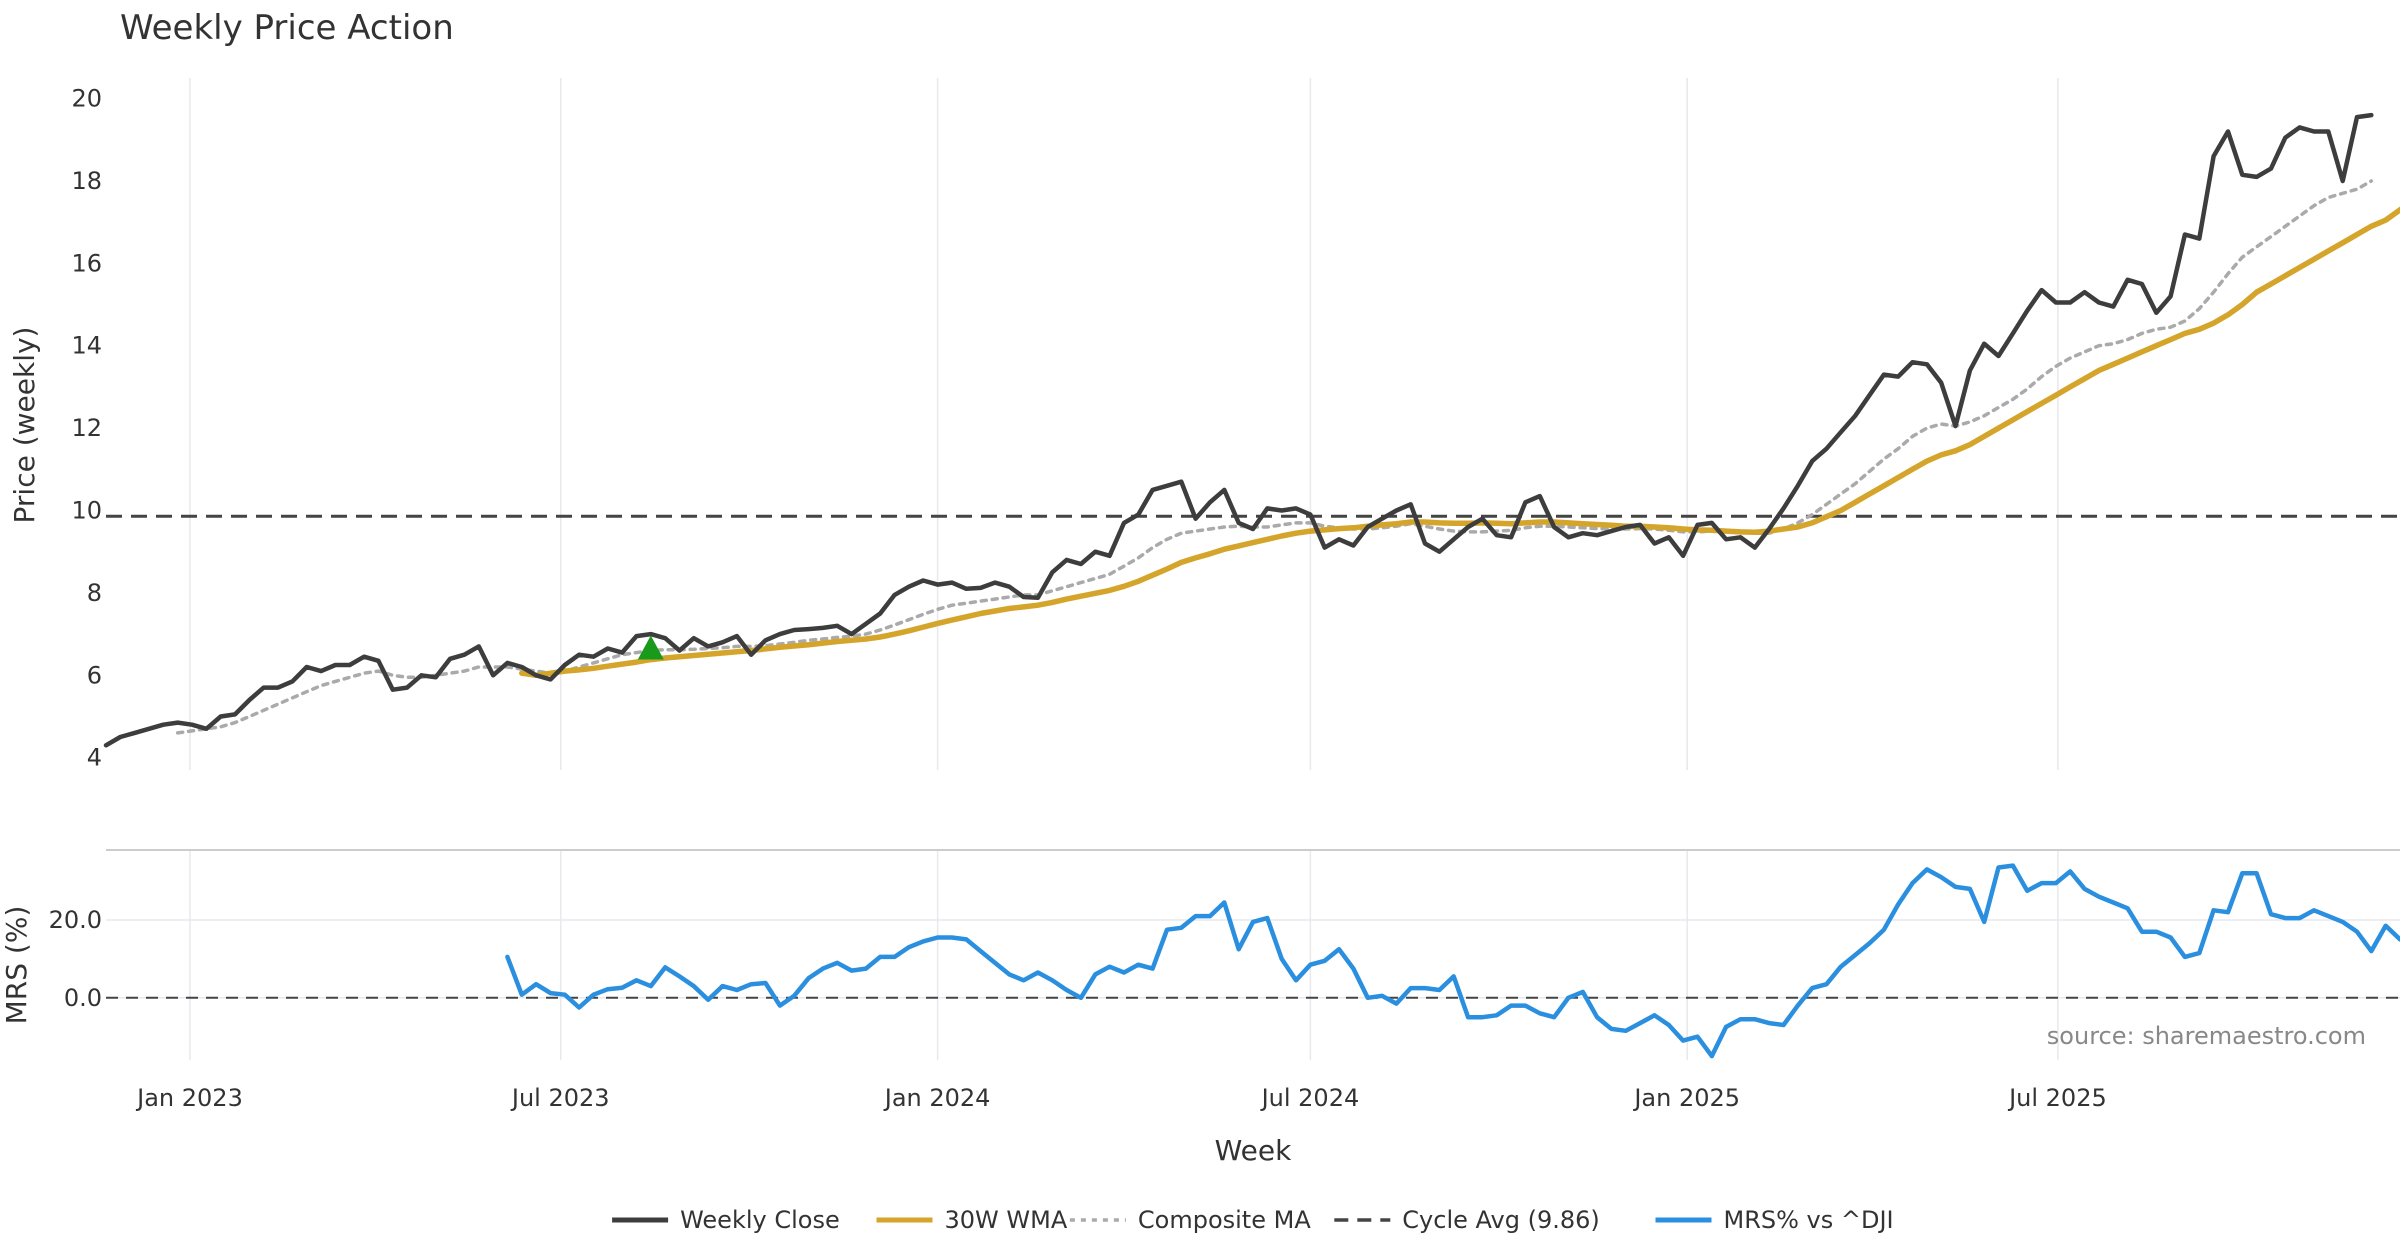 This screenshot has height=1260, width=2400. I want to click on x-tick-label: Jul 2024, so click(1310, 1098).